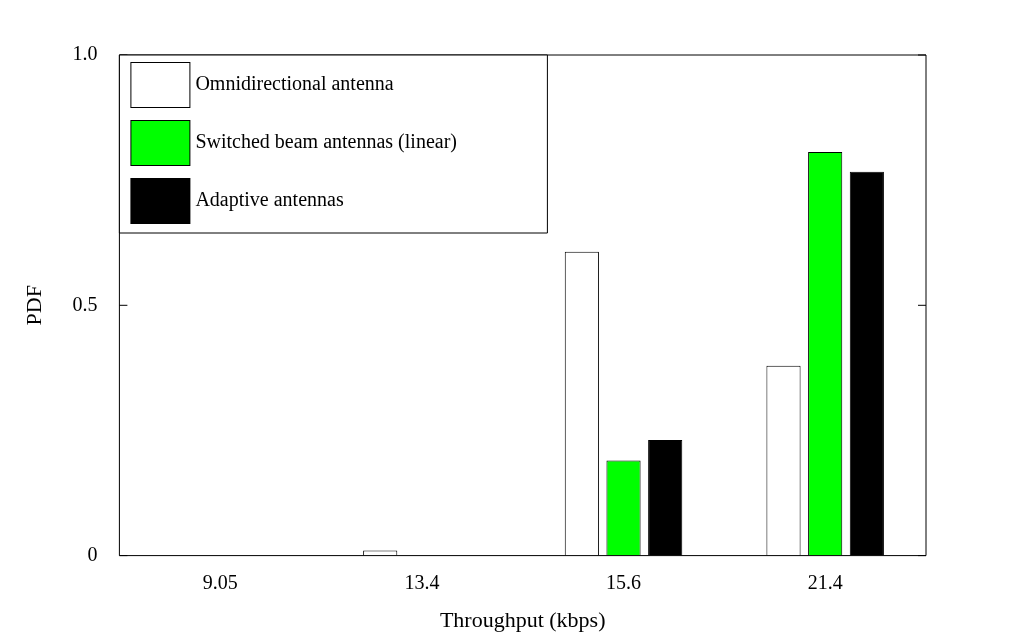 The width and height of the screenshot is (1011, 642). I want to click on x-tick-label: 15.6, so click(624, 581).